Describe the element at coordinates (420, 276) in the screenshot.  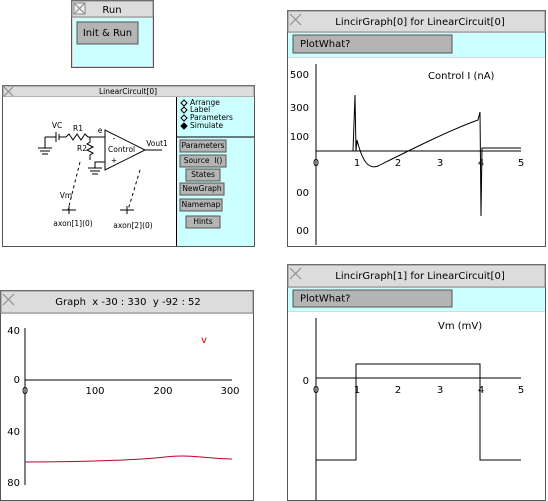
I see `window-title: LincirGraph[1] for LinearCircuit[0]` at that location.